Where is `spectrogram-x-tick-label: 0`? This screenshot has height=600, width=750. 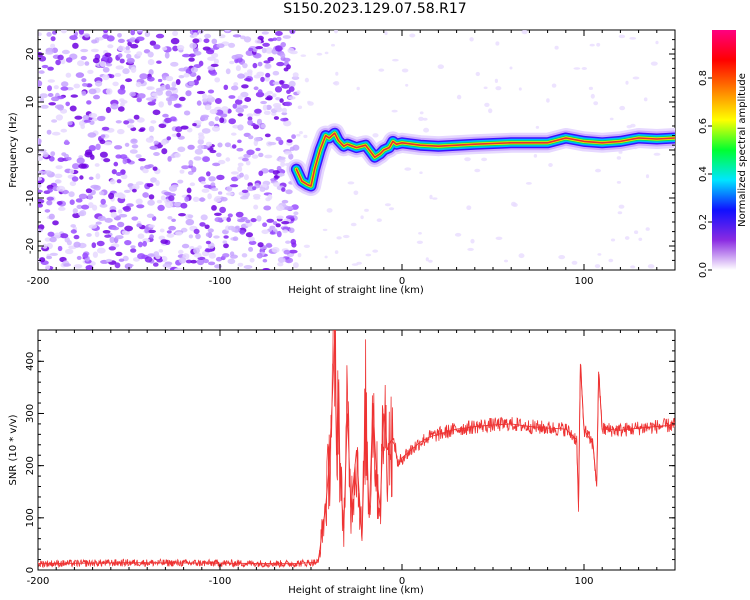
spectrogram-x-tick-label: 0 is located at coordinates (402, 281).